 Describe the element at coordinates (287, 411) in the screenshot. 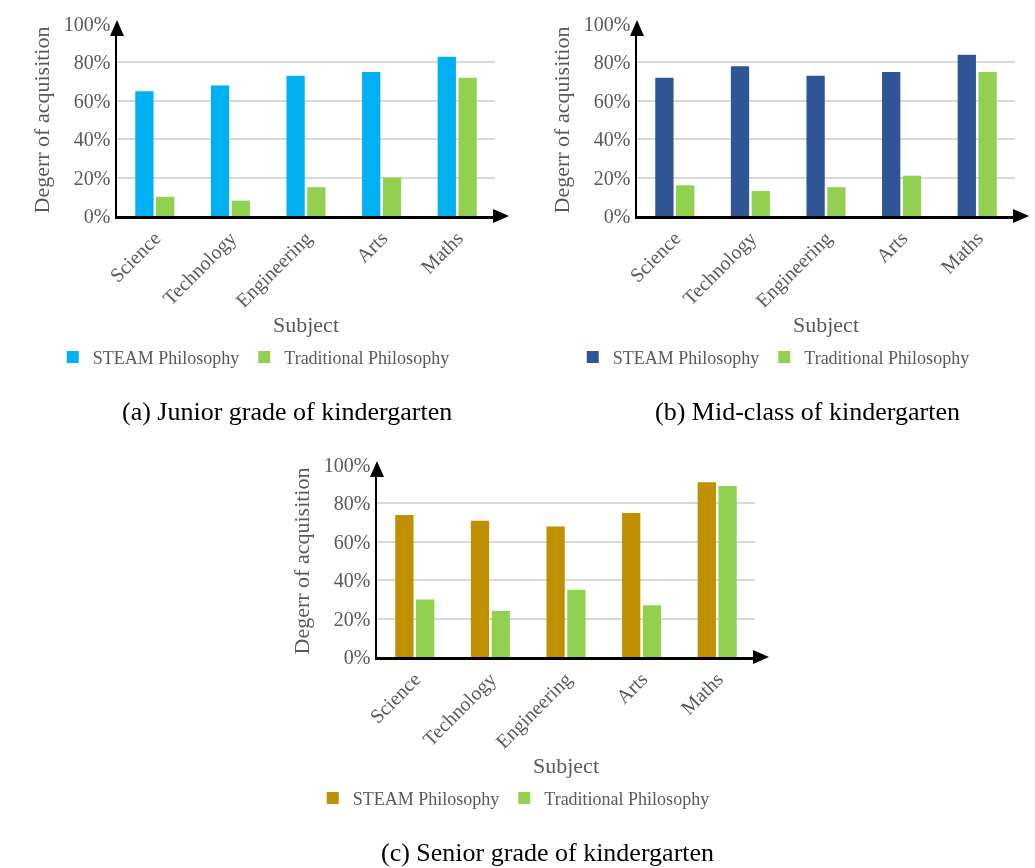

I see `text: (a) Junior grade of kindergarten` at that location.